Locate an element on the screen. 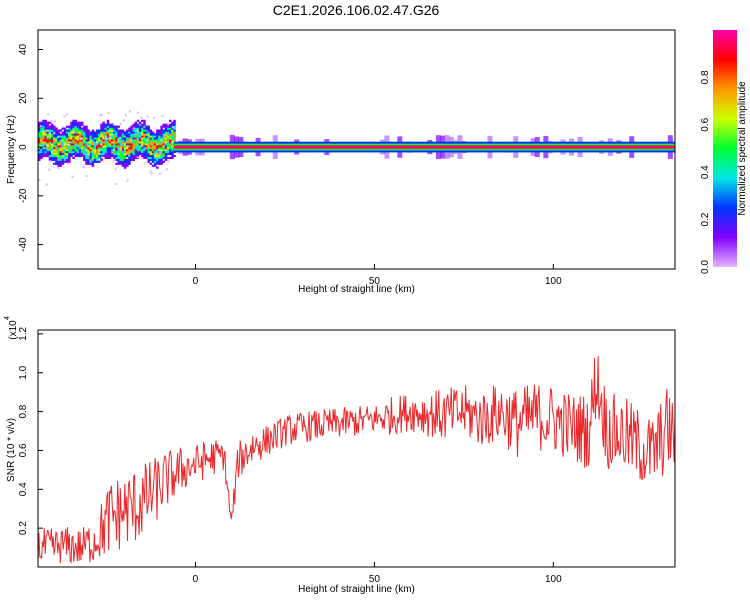  y-tick-label: 0.2 is located at coordinates (23, 528).